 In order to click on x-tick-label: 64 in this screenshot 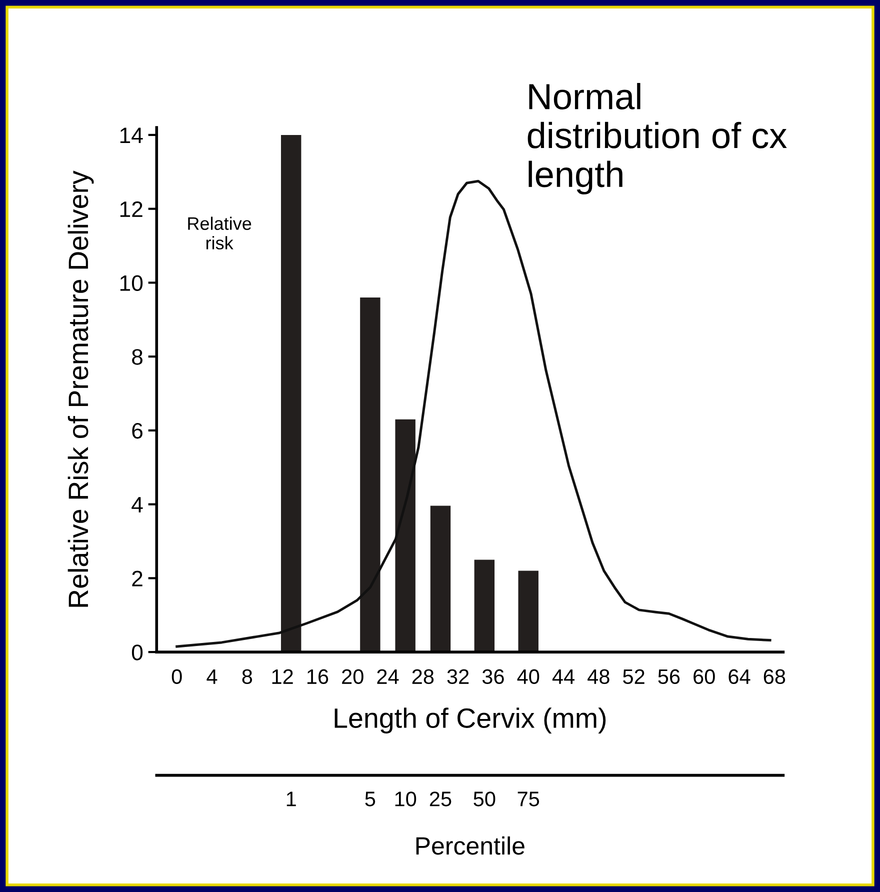, I will do `click(739, 676)`.